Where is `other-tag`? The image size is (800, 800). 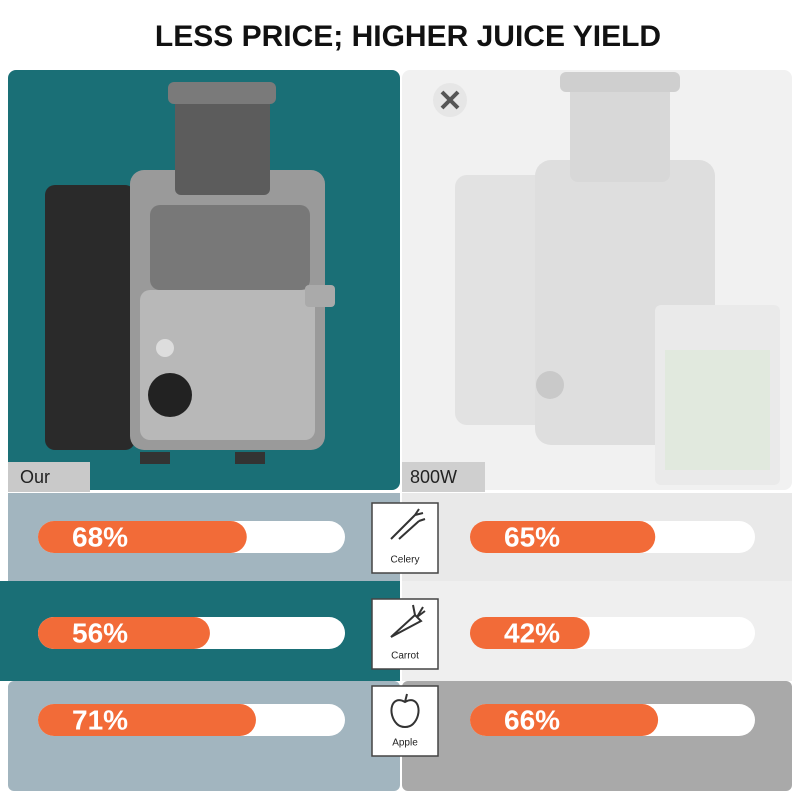
other-tag is located at coordinates (443, 477).